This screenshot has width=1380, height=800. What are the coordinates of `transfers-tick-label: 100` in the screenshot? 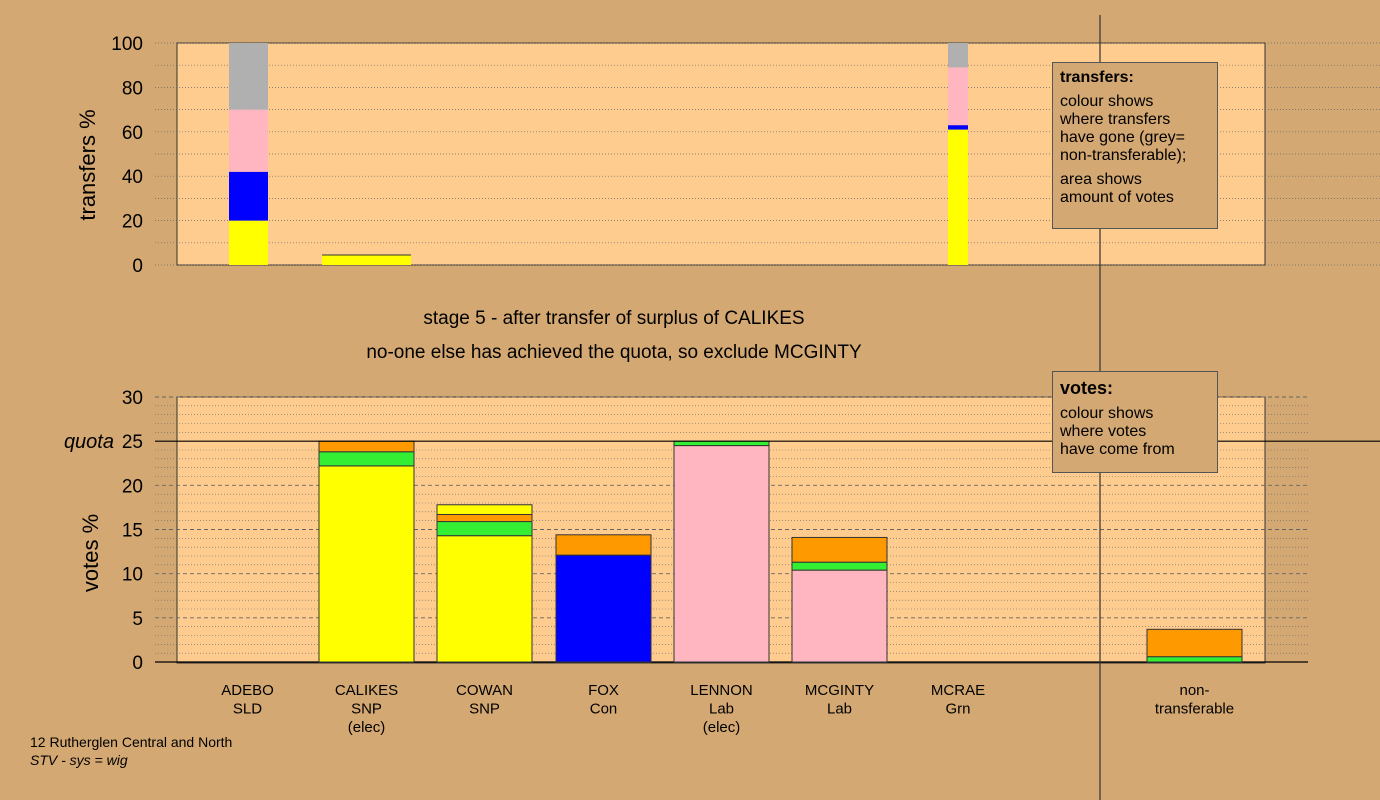 It's located at (127, 44).